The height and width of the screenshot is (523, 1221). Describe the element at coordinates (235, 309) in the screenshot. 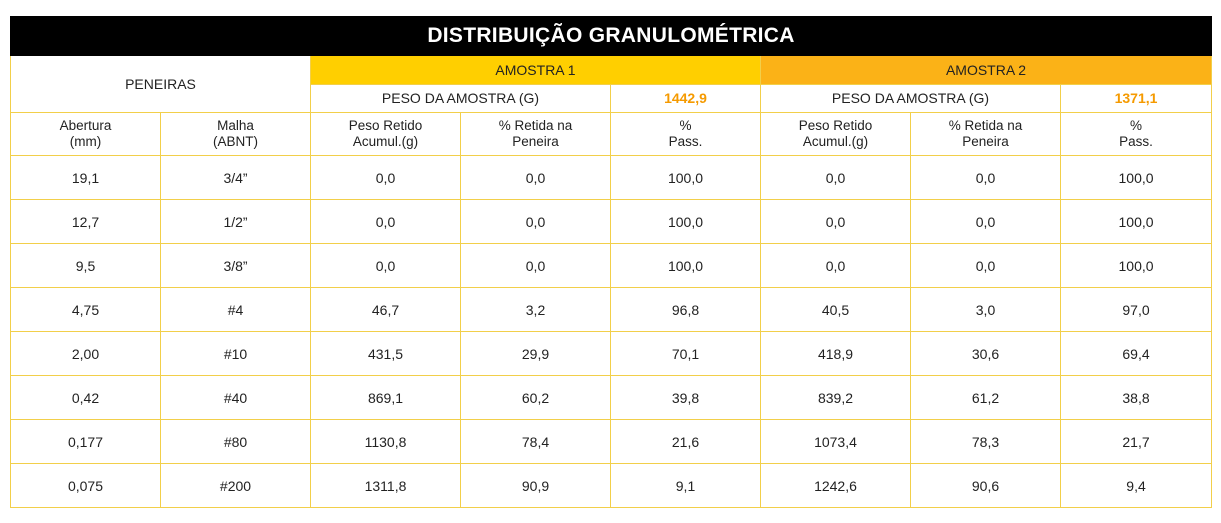

I see `cell-malha: #4` at that location.